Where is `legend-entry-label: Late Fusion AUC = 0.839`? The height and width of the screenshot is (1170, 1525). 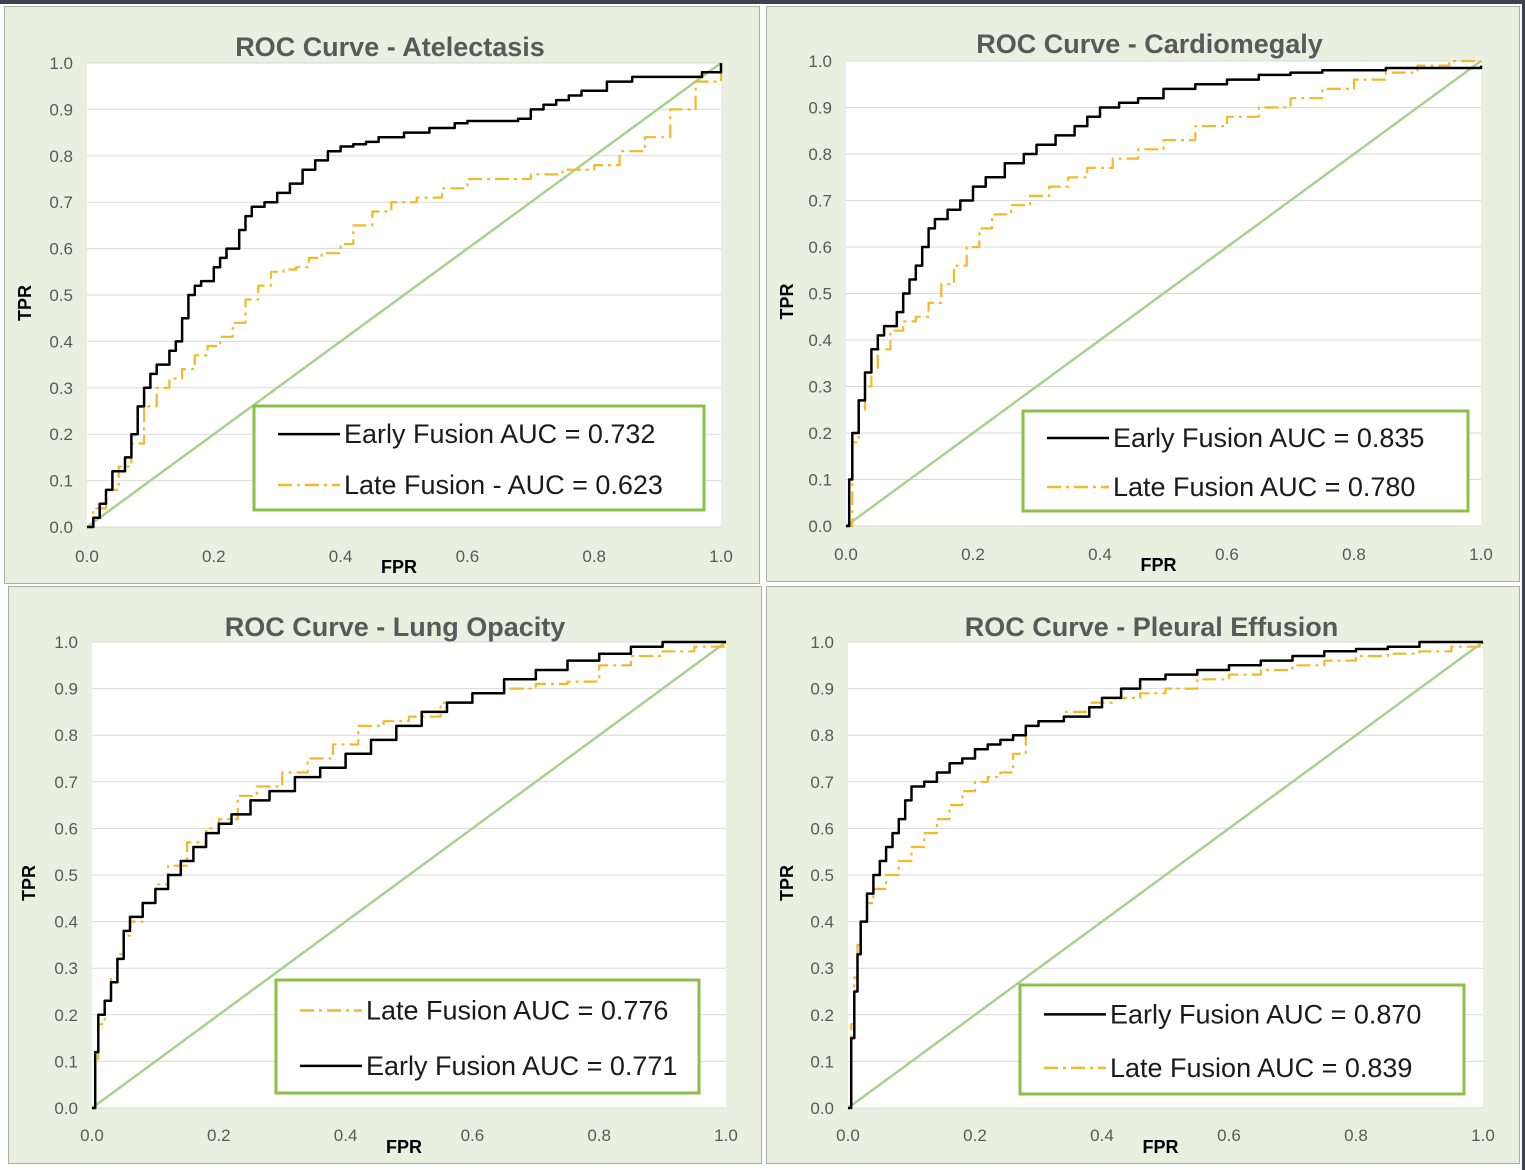
legend-entry-label: Late Fusion AUC = 0.839 is located at coordinates (1261, 1068).